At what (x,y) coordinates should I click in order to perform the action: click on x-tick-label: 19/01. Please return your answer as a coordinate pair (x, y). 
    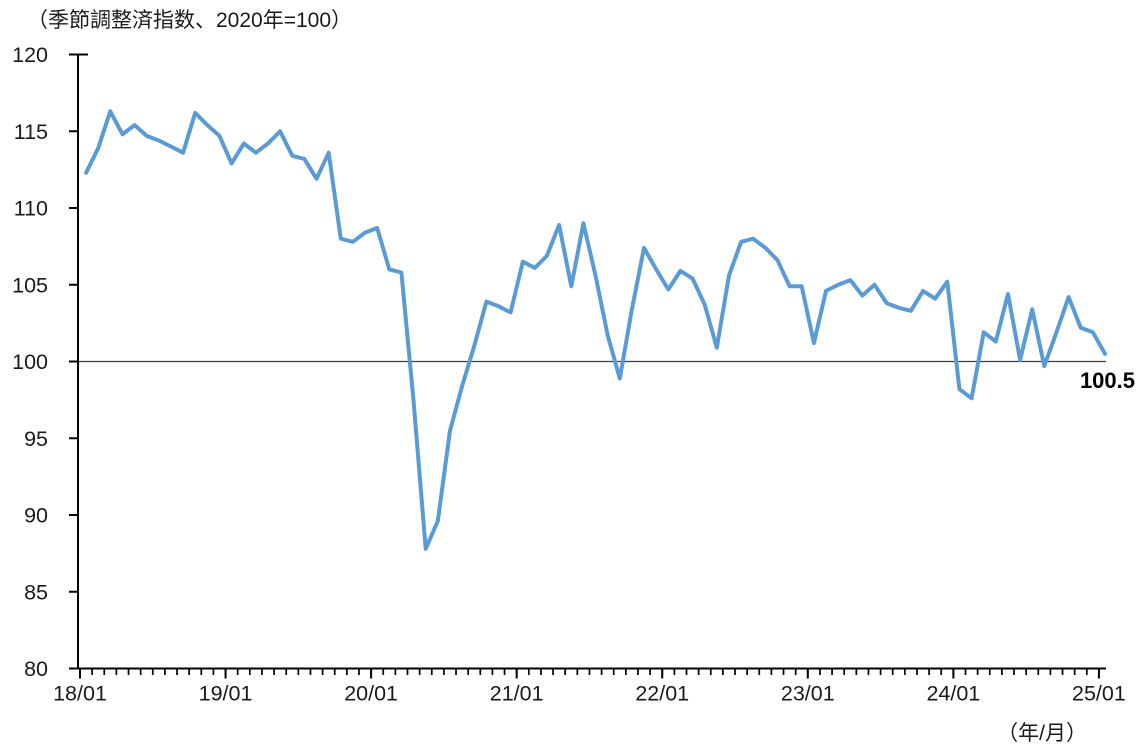
    Looking at the image, I should click on (226, 694).